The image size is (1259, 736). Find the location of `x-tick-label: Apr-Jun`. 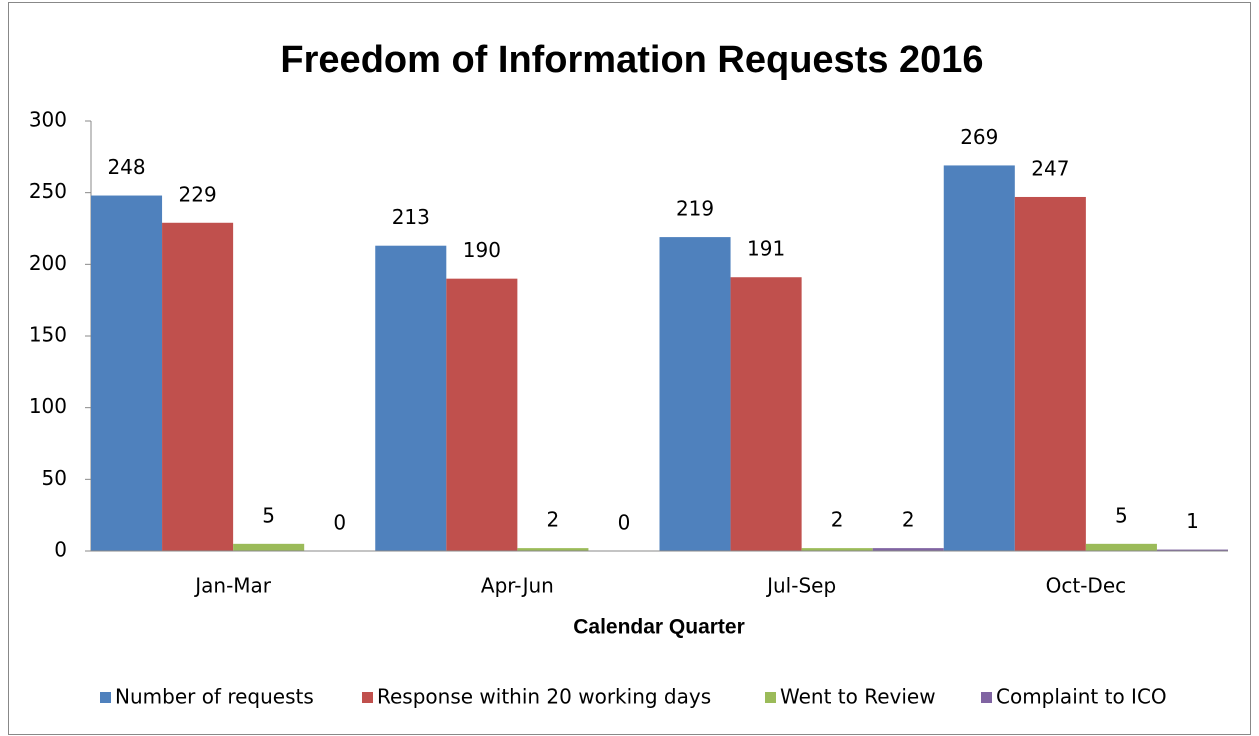

x-tick-label: Apr-Jun is located at coordinates (517, 586).